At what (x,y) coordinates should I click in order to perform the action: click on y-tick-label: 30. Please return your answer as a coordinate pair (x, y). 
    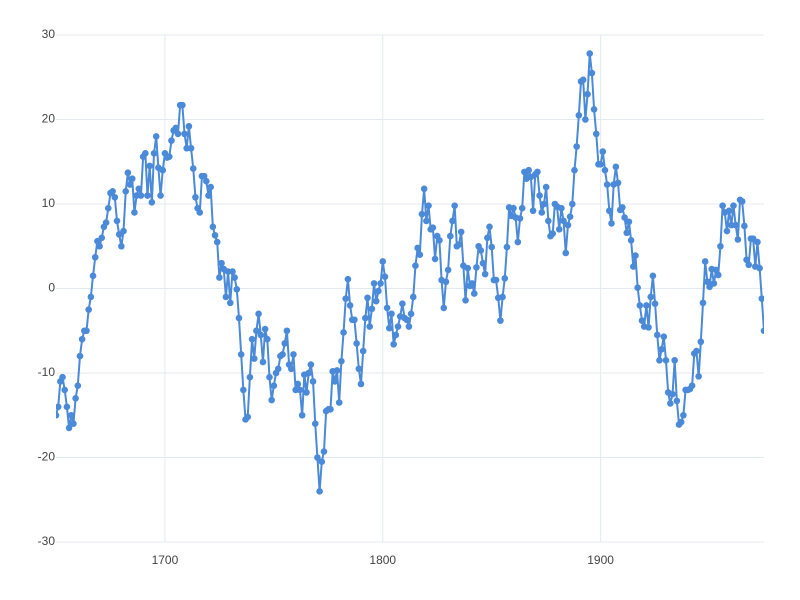
    Looking at the image, I should click on (49, 34).